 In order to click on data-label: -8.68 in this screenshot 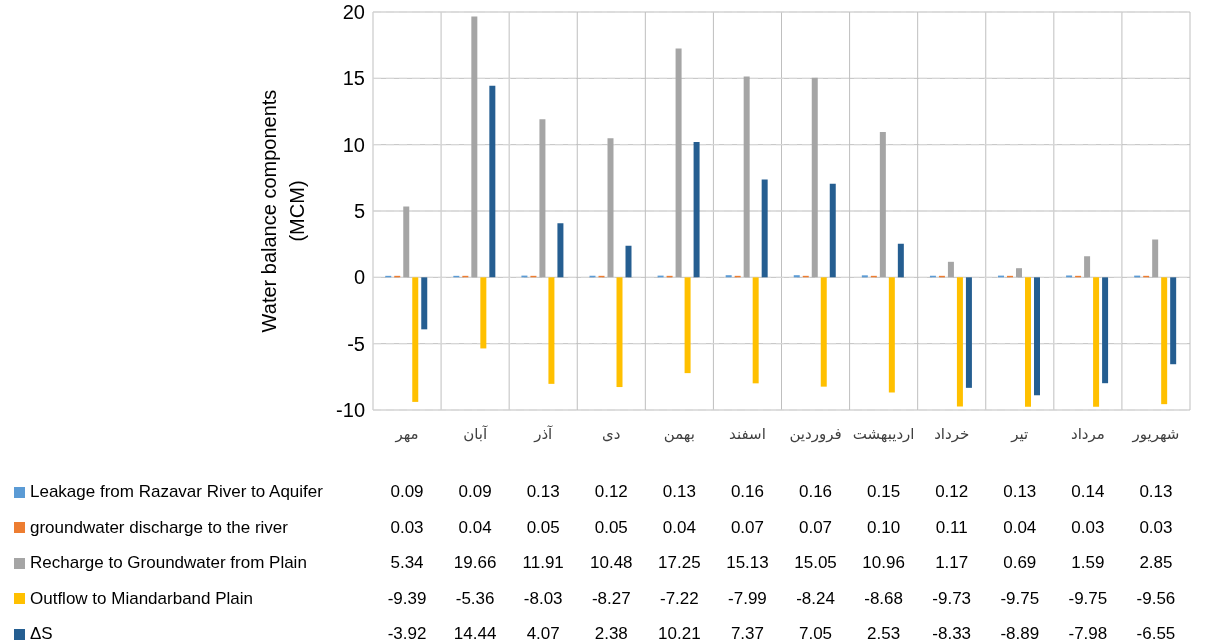, I will do `click(883, 598)`.